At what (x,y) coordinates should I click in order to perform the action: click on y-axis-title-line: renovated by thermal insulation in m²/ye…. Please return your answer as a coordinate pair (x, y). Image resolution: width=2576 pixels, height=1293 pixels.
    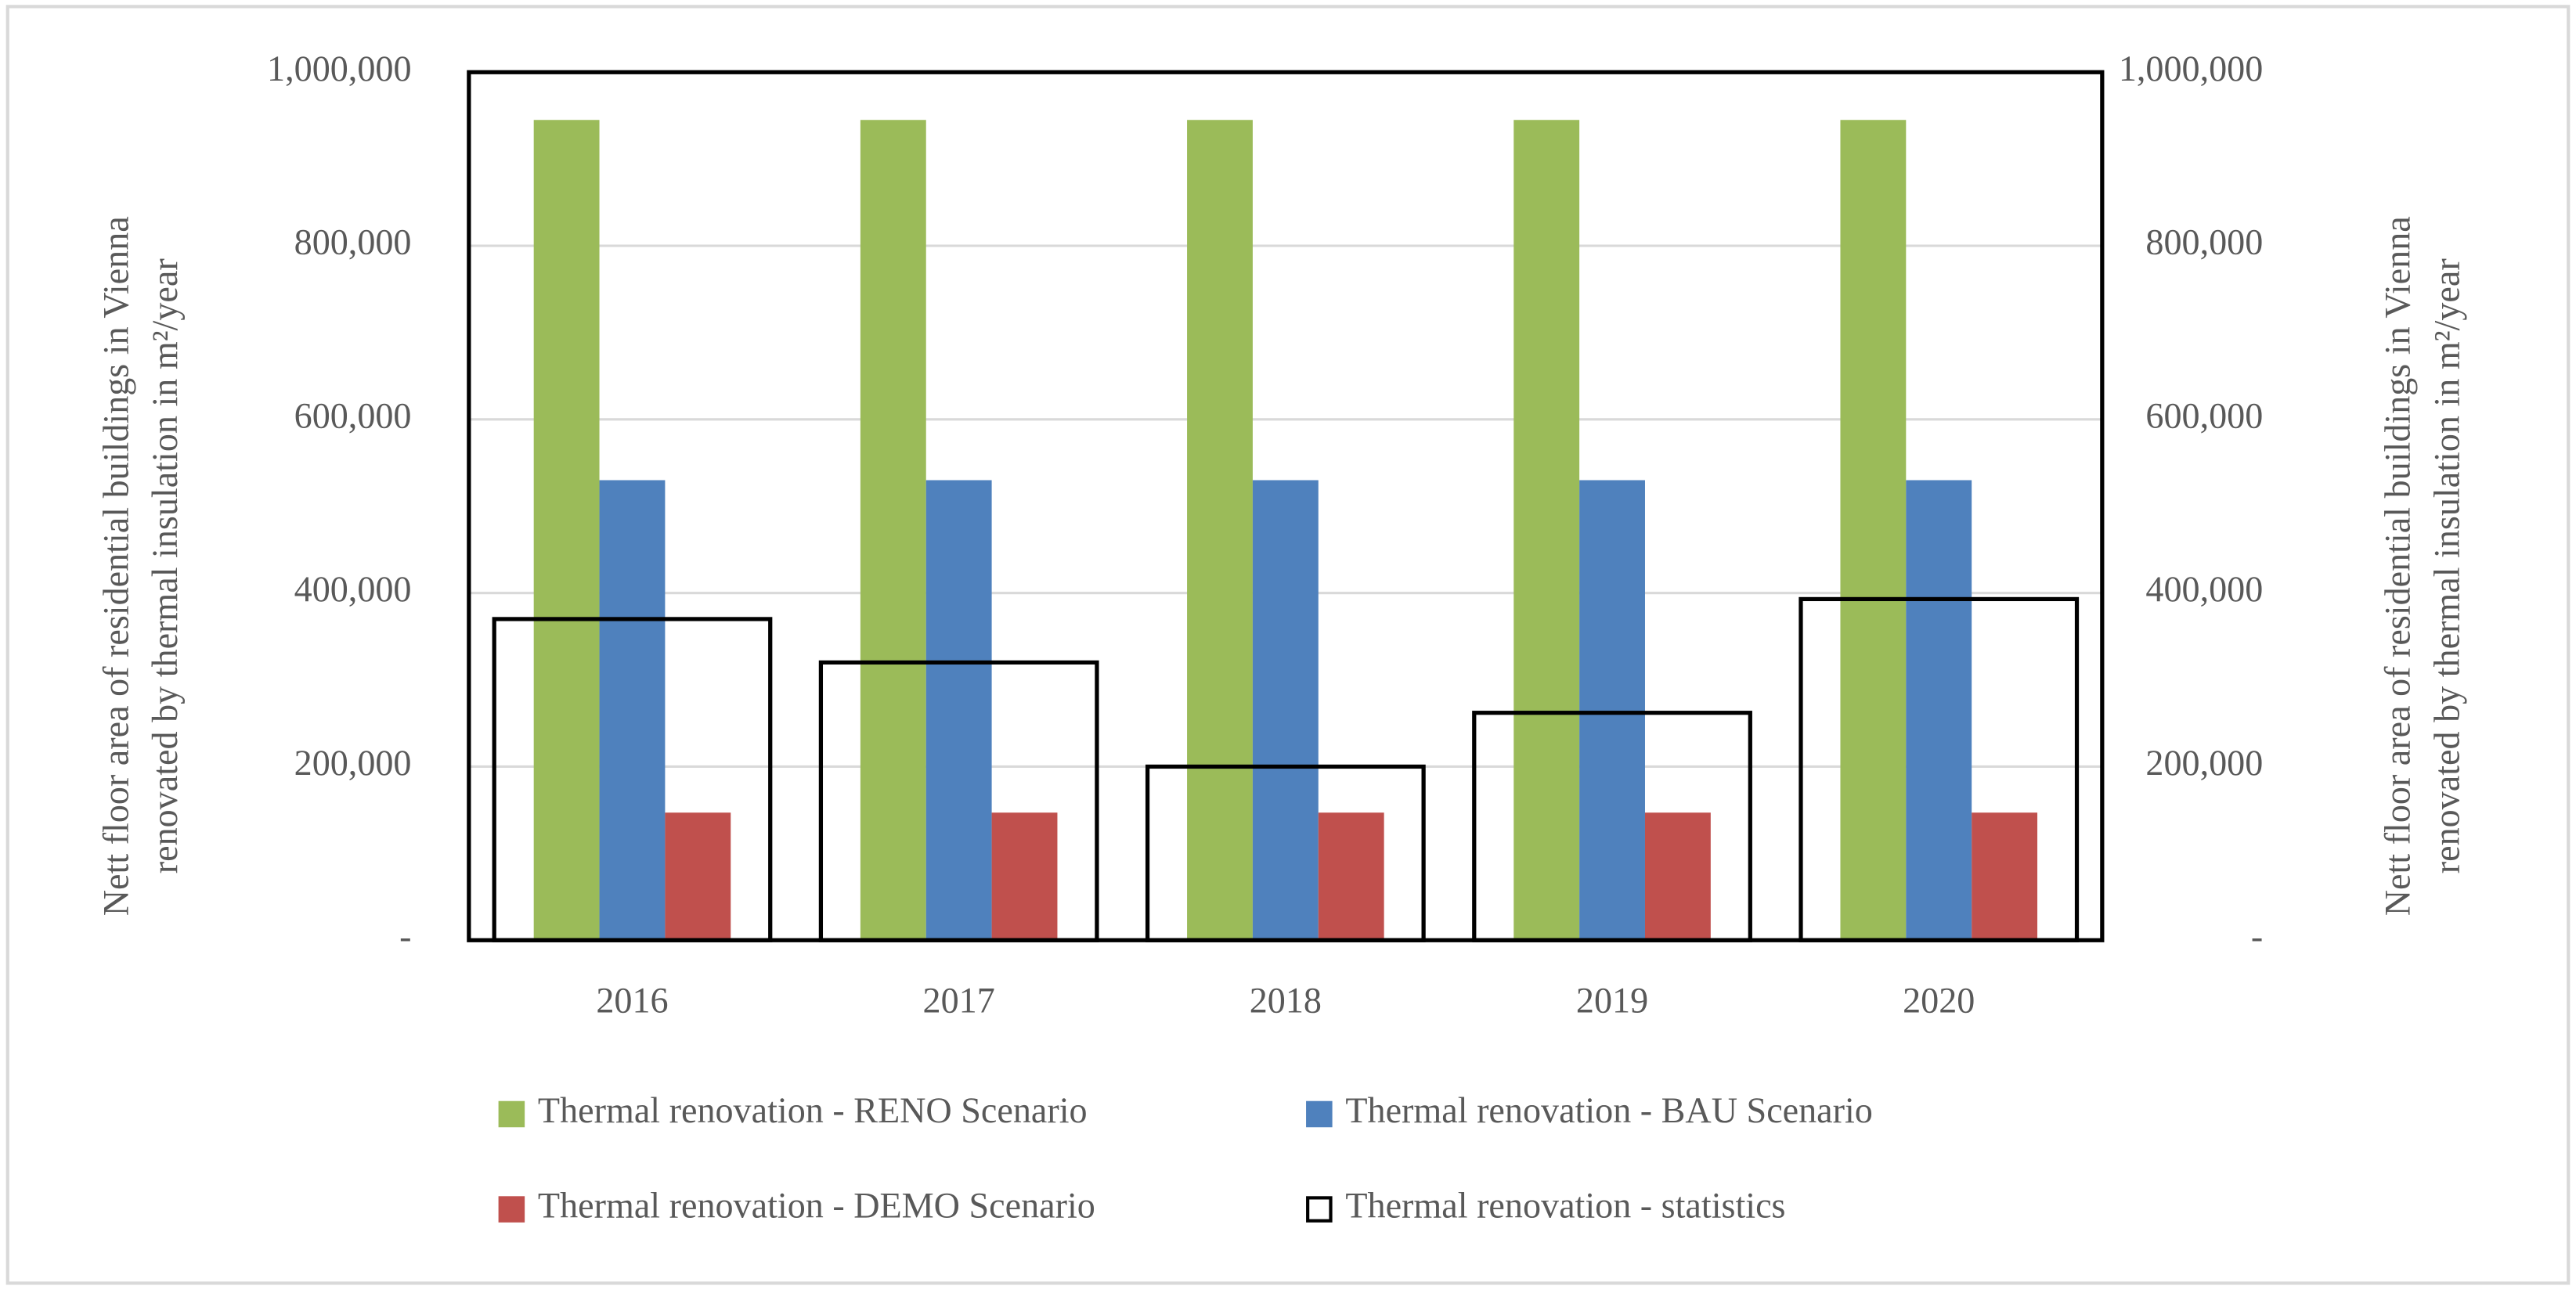
    Looking at the image, I should click on (165, 565).